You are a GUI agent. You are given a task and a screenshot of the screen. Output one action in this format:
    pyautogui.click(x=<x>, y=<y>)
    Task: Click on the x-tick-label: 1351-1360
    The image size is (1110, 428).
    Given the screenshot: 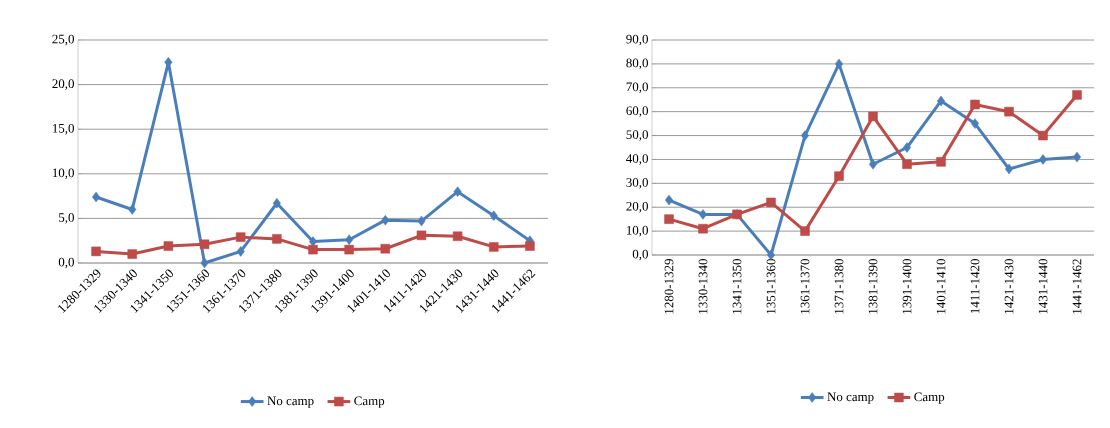 What is the action you would take?
    pyautogui.click(x=771, y=286)
    